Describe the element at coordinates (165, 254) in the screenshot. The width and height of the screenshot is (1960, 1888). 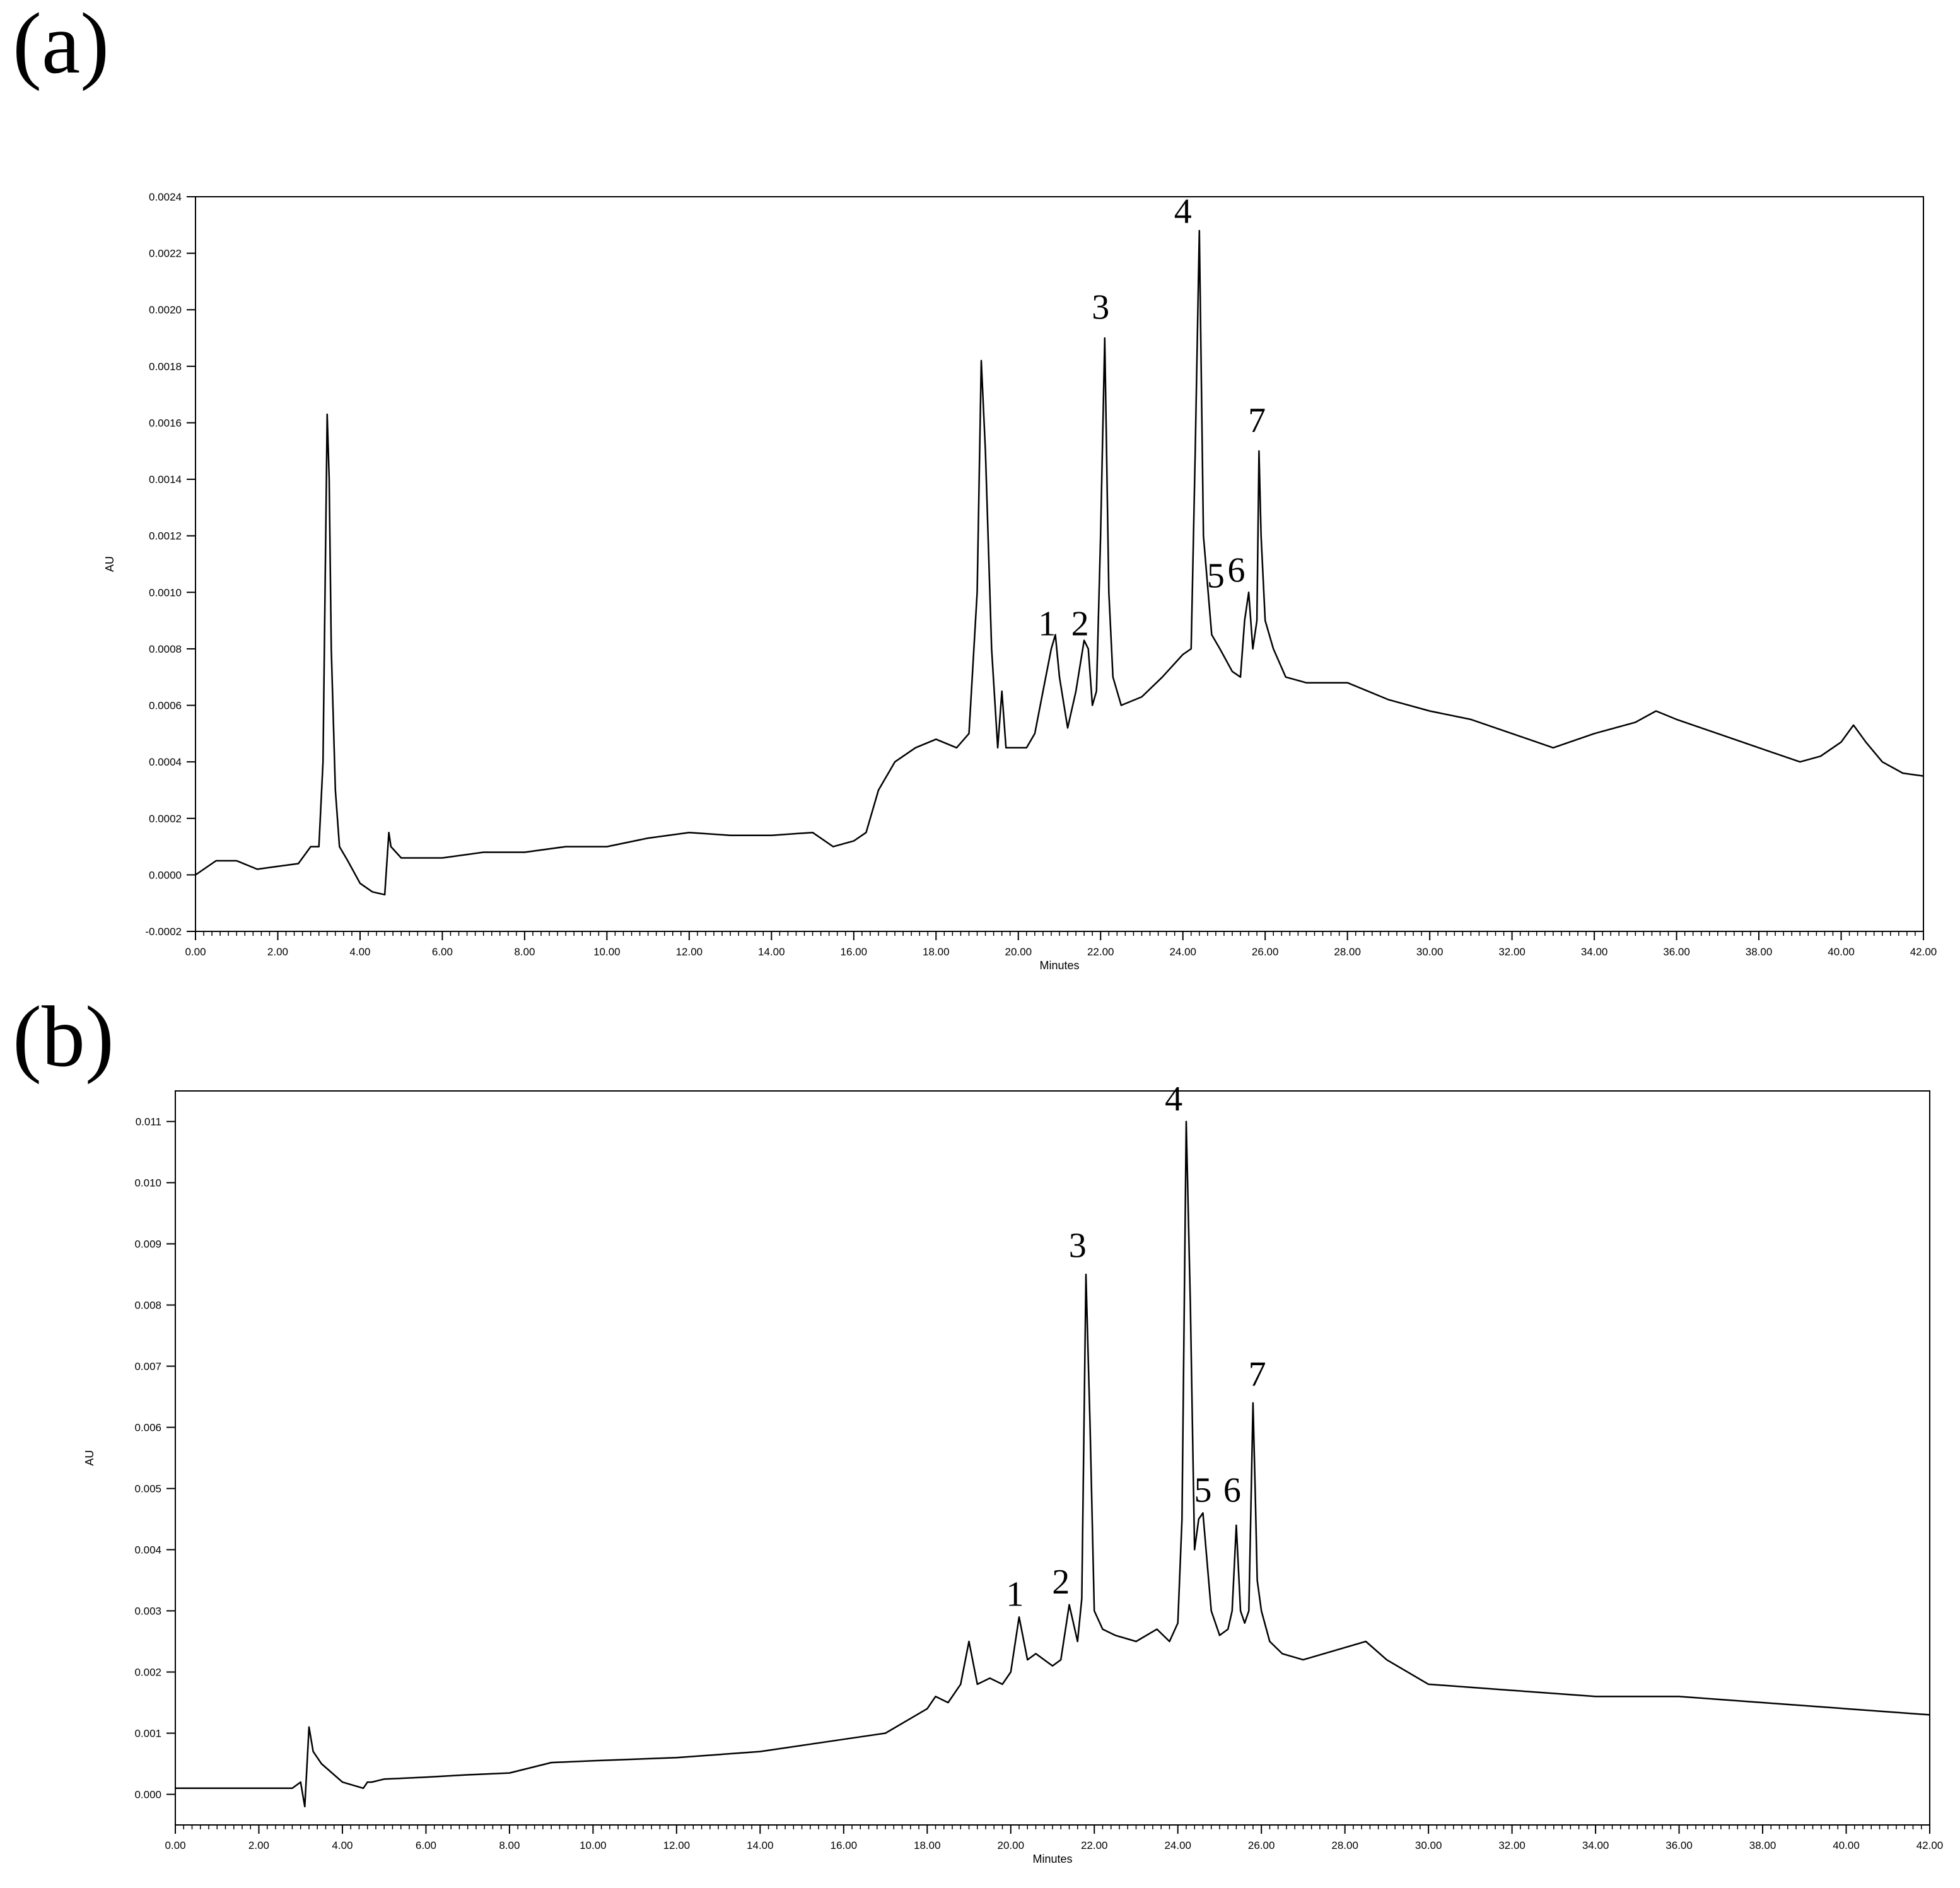
I see `y-tick-label: 0.0022` at that location.